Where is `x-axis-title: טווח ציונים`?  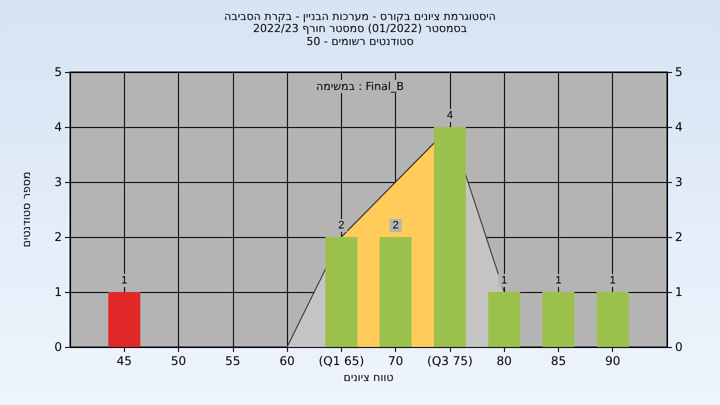
x-axis-title: טווח ציונים is located at coordinates (369, 377).